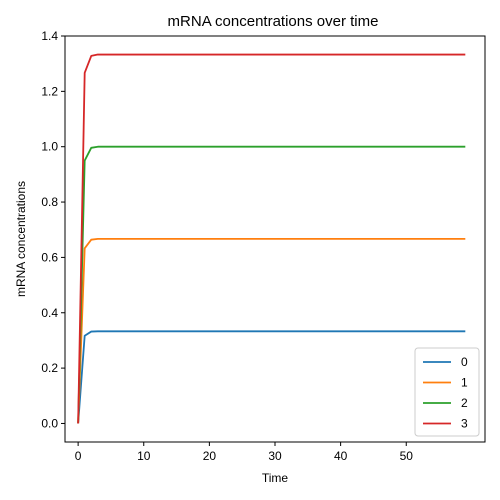  Describe the element at coordinates (49, 257) in the screenshot. I see `y-tick-label: 0.6` at that location.